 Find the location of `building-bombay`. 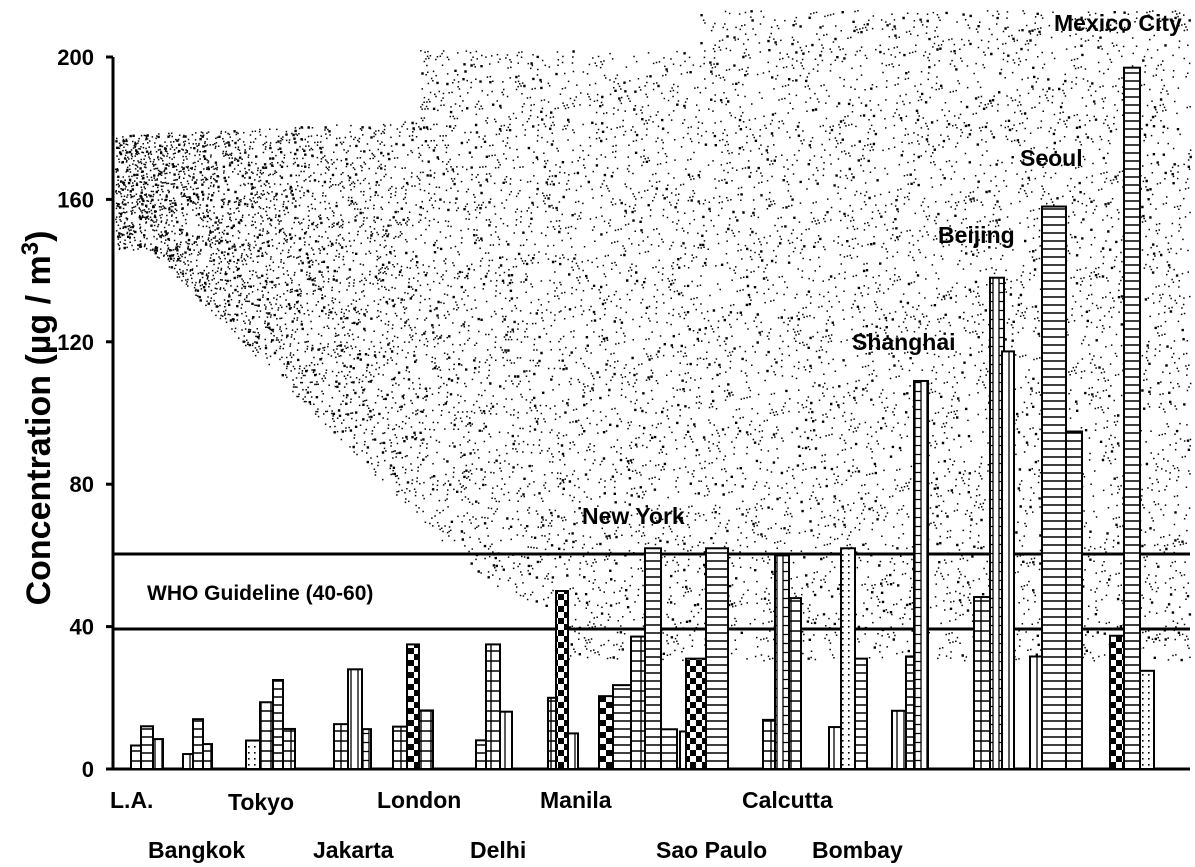

building-bombay is located at coordinates (848, 659).